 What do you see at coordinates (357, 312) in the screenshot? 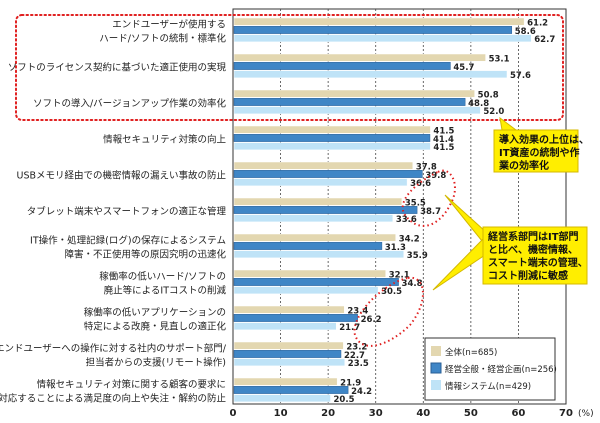
I see `data-label: 23.4` at bounding box center [357, 312].